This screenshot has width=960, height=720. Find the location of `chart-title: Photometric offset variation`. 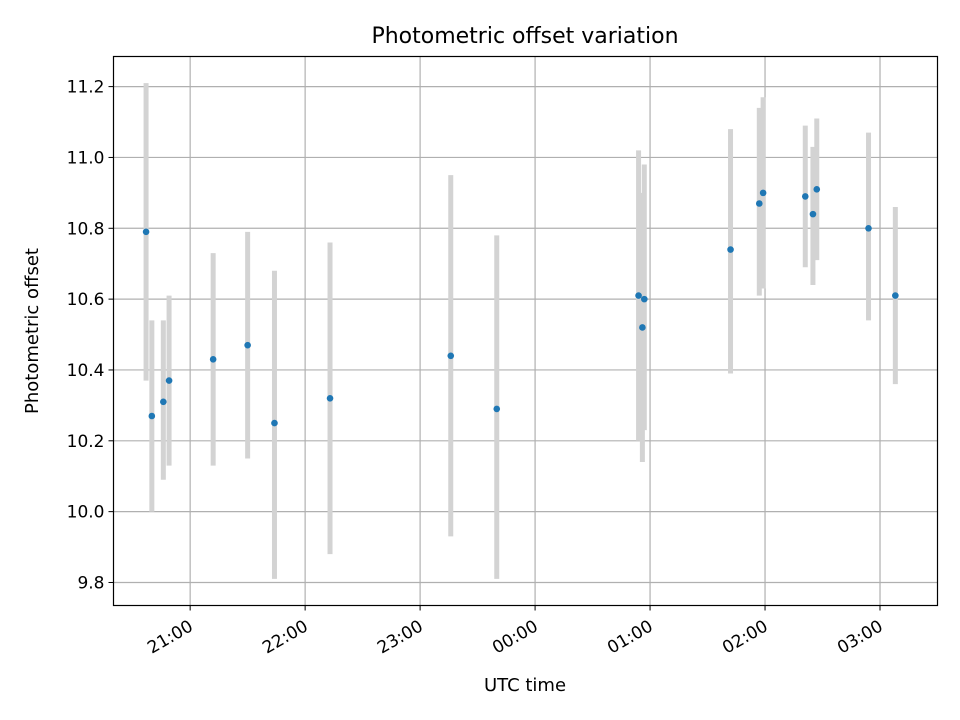

chart-title: Photometric offset variation is located at coordinates (524, 36).